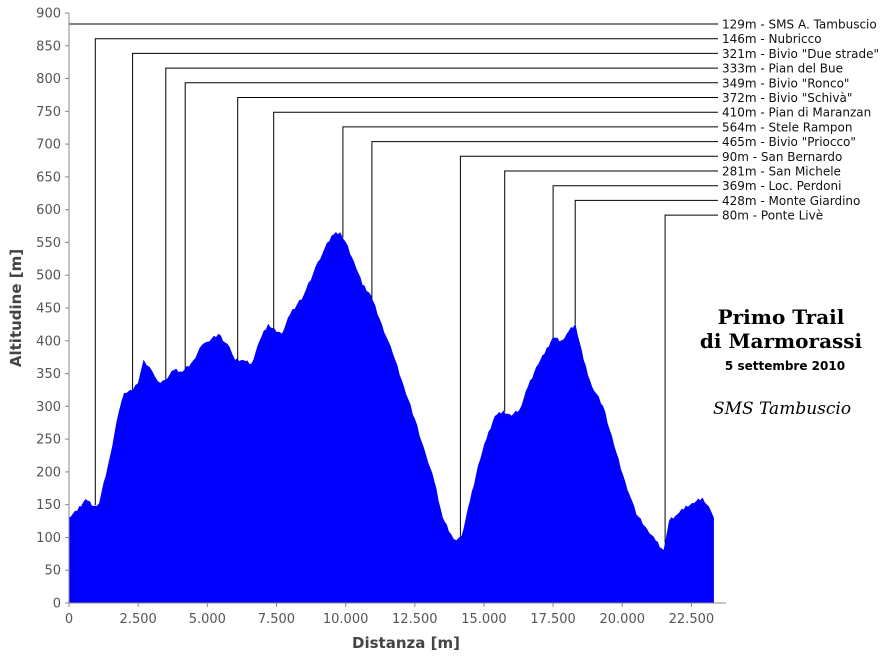  What do you see at coordinates (415, 619) in the screenshot?
I see `x-tick-label: 12.500` at bounding box center [415, 619].